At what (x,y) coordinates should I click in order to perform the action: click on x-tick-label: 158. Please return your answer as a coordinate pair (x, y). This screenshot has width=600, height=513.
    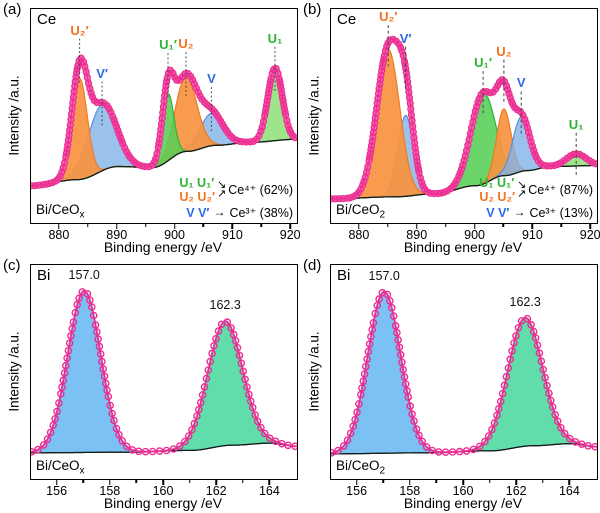
    Looking at the image, I should click on (110, 491).